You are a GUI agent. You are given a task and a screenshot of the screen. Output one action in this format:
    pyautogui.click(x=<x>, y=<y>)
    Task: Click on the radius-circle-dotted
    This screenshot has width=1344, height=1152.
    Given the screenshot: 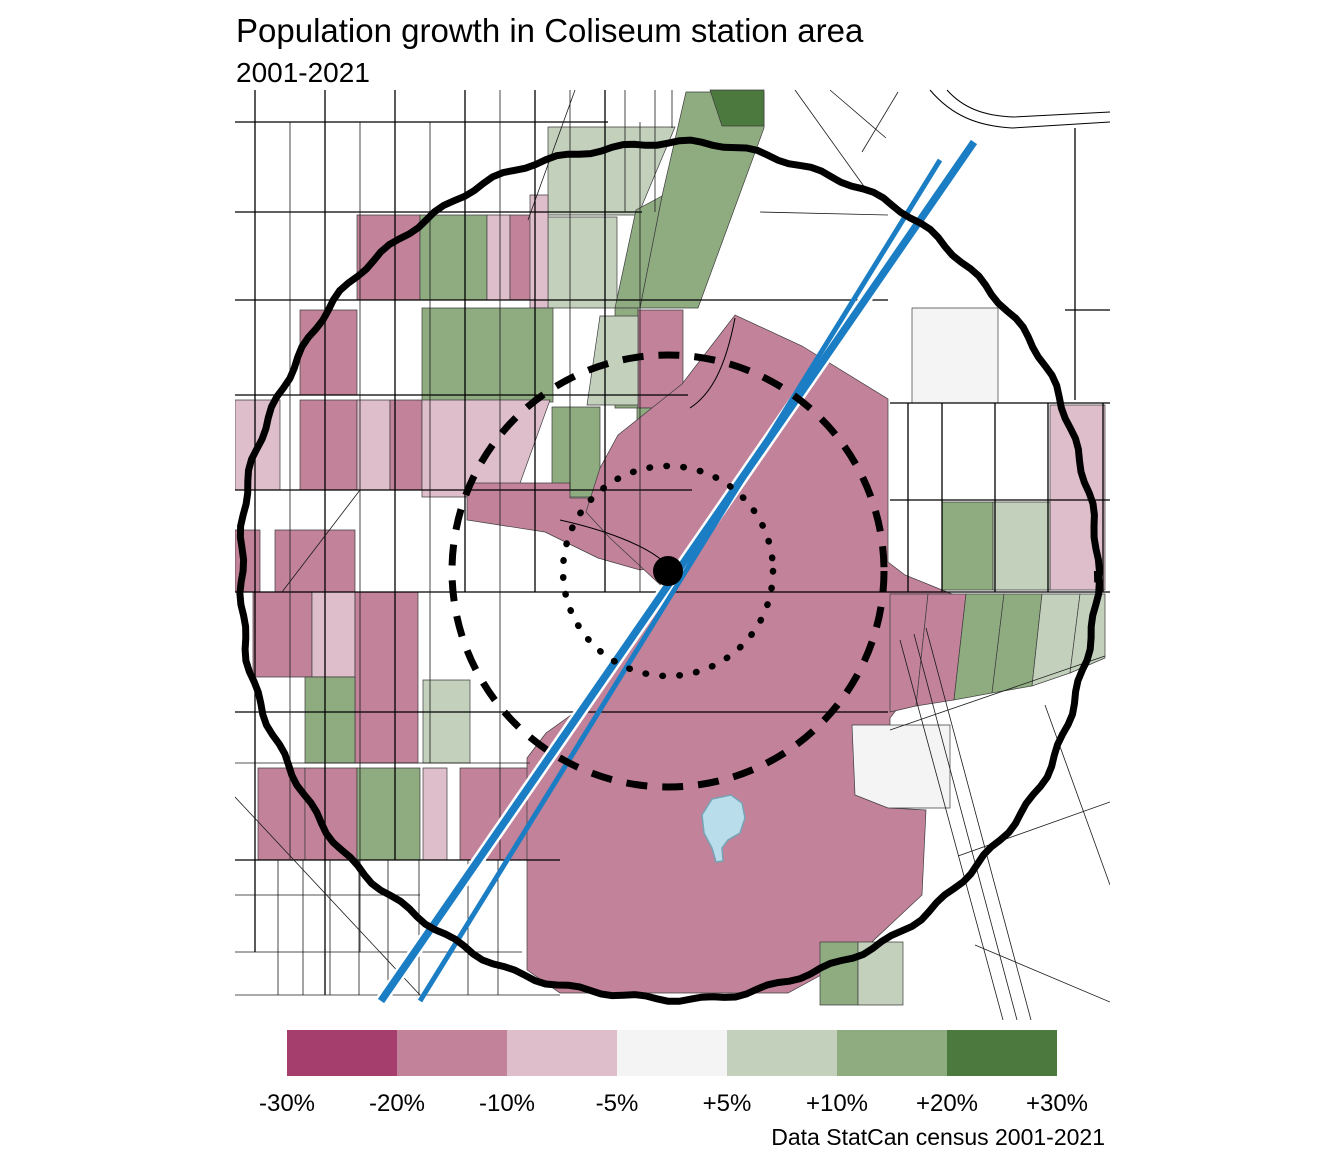 What is the action you would take?
    pyautogui.click(x=668, y=571)
    